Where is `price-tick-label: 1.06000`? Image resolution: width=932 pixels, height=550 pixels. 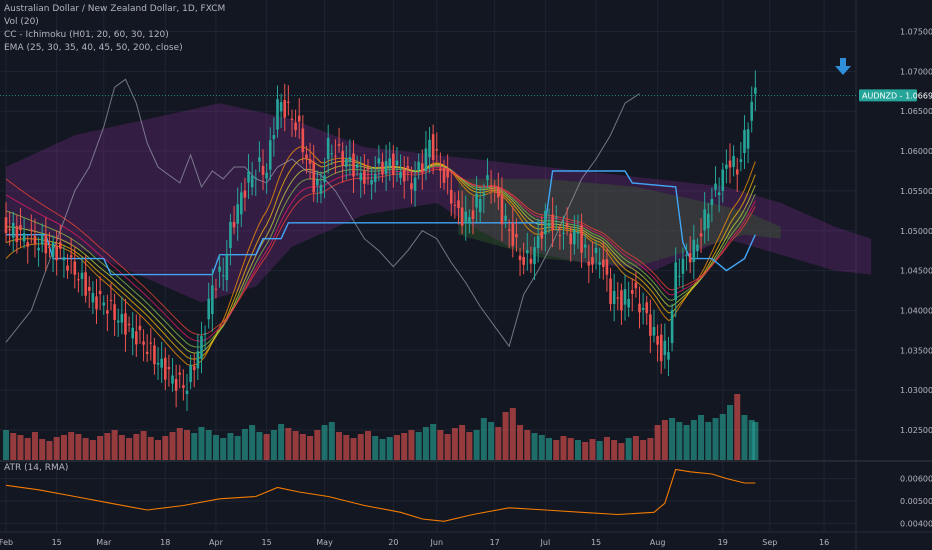 price-tick-label: 1.06000 is located at coordinates (916, 151).